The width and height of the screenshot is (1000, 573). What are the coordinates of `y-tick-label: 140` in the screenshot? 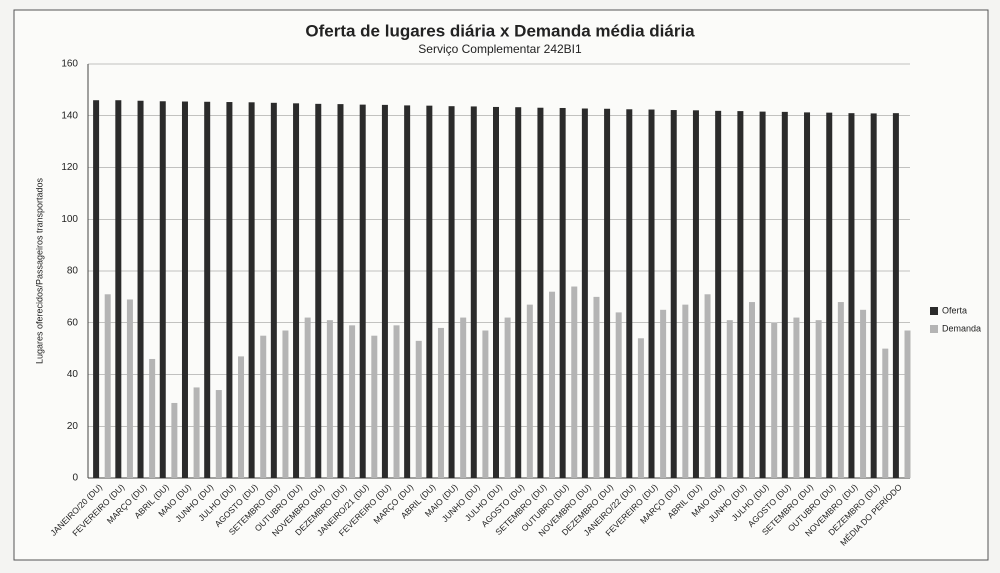 It's located at (69, 115).